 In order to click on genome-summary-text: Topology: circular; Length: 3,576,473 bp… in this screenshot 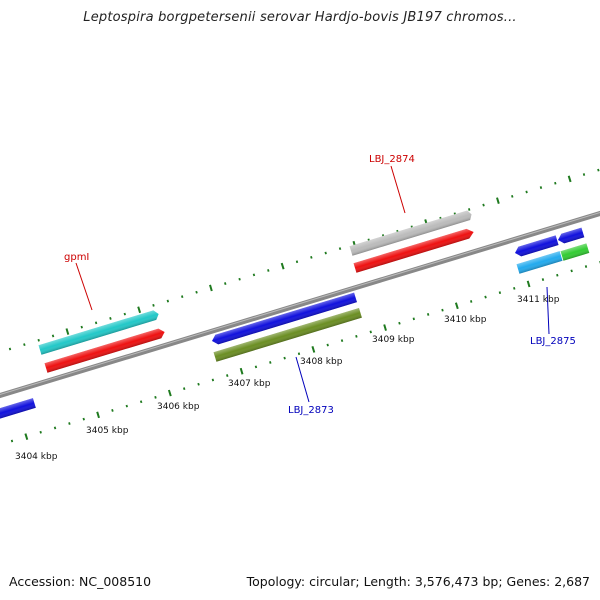, I will do `click(418, 581)`.